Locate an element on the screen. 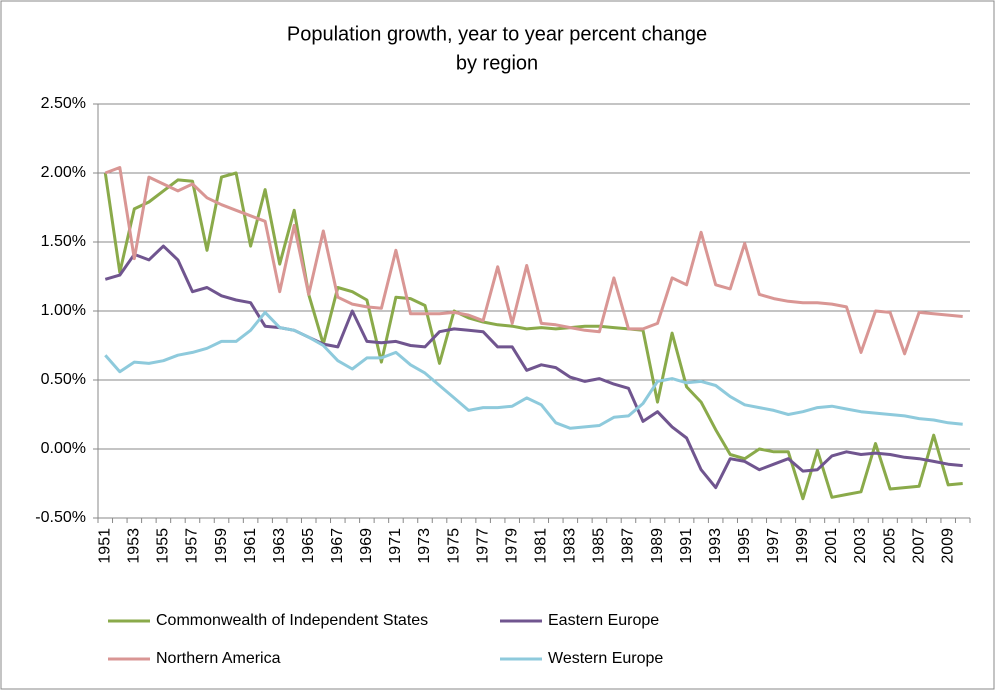  y-tick-label: -0.50% is located at coordinates (60, 517).